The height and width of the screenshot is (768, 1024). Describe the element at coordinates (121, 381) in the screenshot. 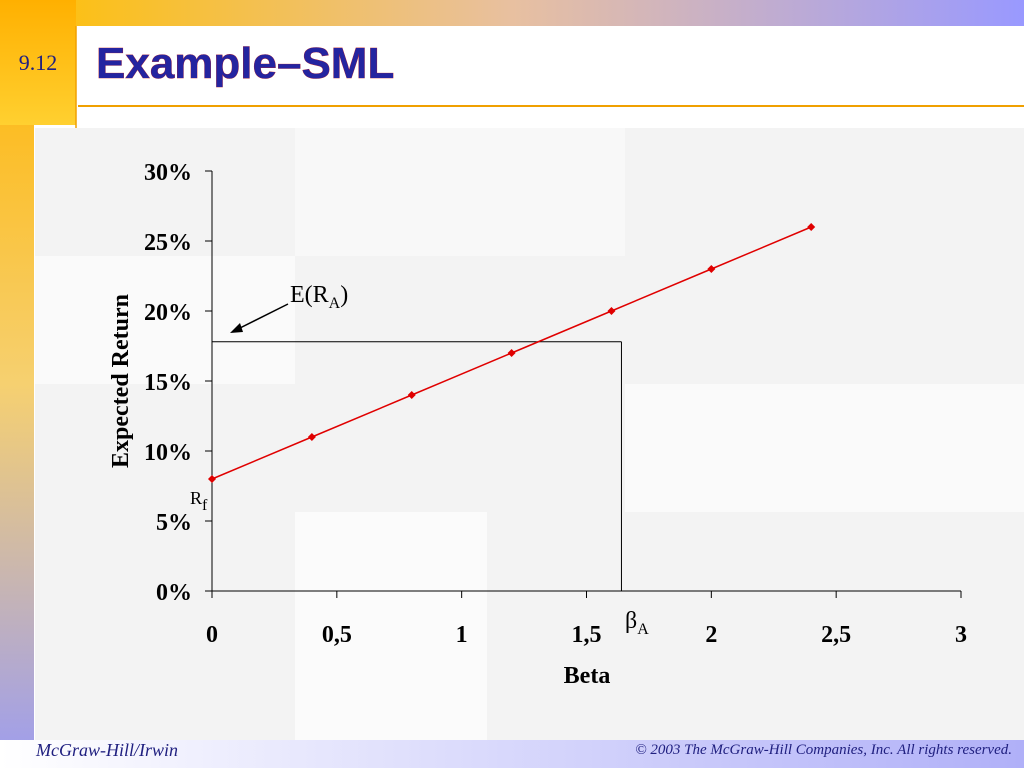

I see `y-axis-title: Expected Return` at that location.